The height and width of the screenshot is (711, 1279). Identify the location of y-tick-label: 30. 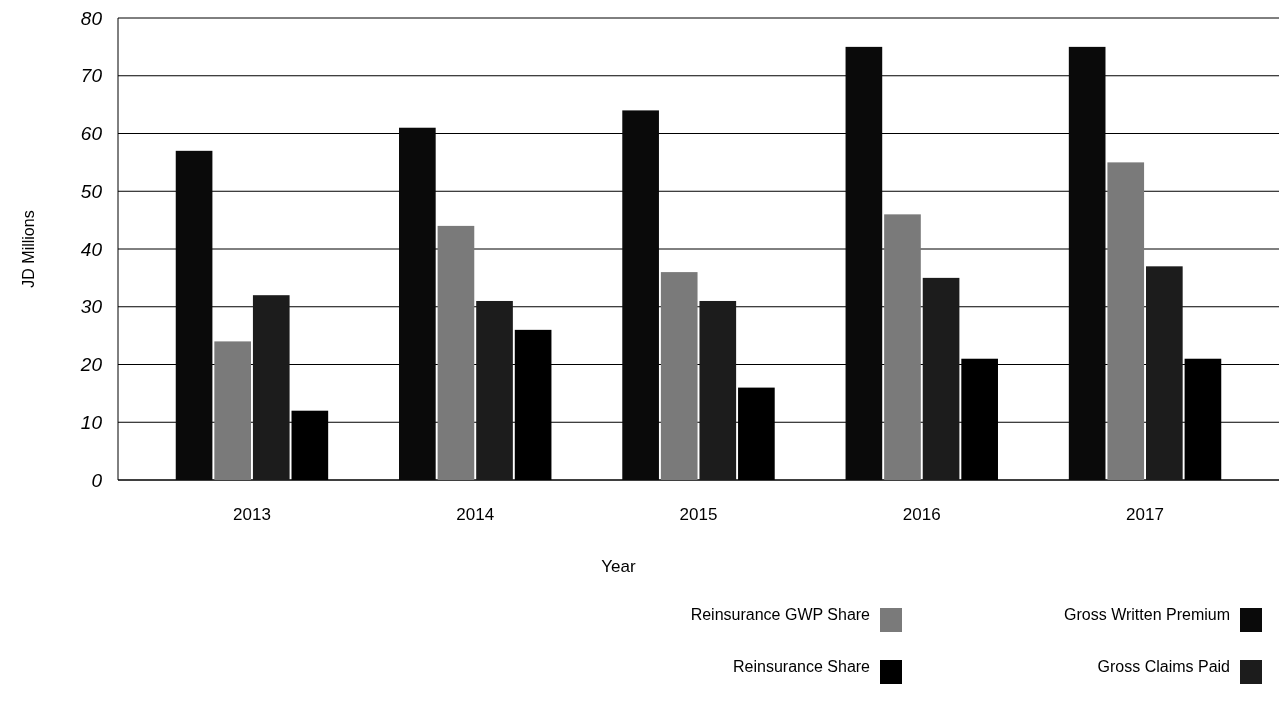
(91, 307).